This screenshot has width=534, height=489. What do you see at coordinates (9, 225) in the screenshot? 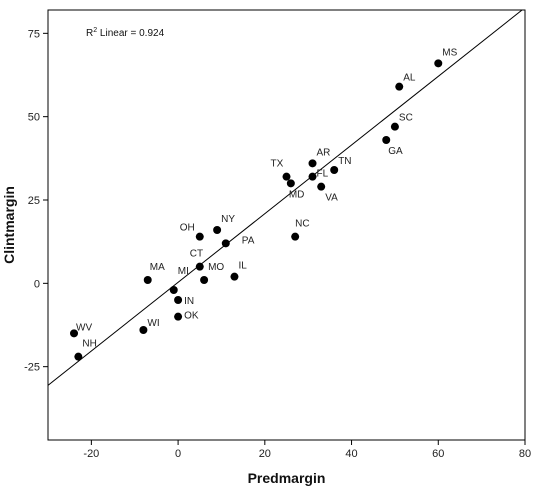
I see `y-axis-title: Clintmargin` at bounding box center [9, 225].